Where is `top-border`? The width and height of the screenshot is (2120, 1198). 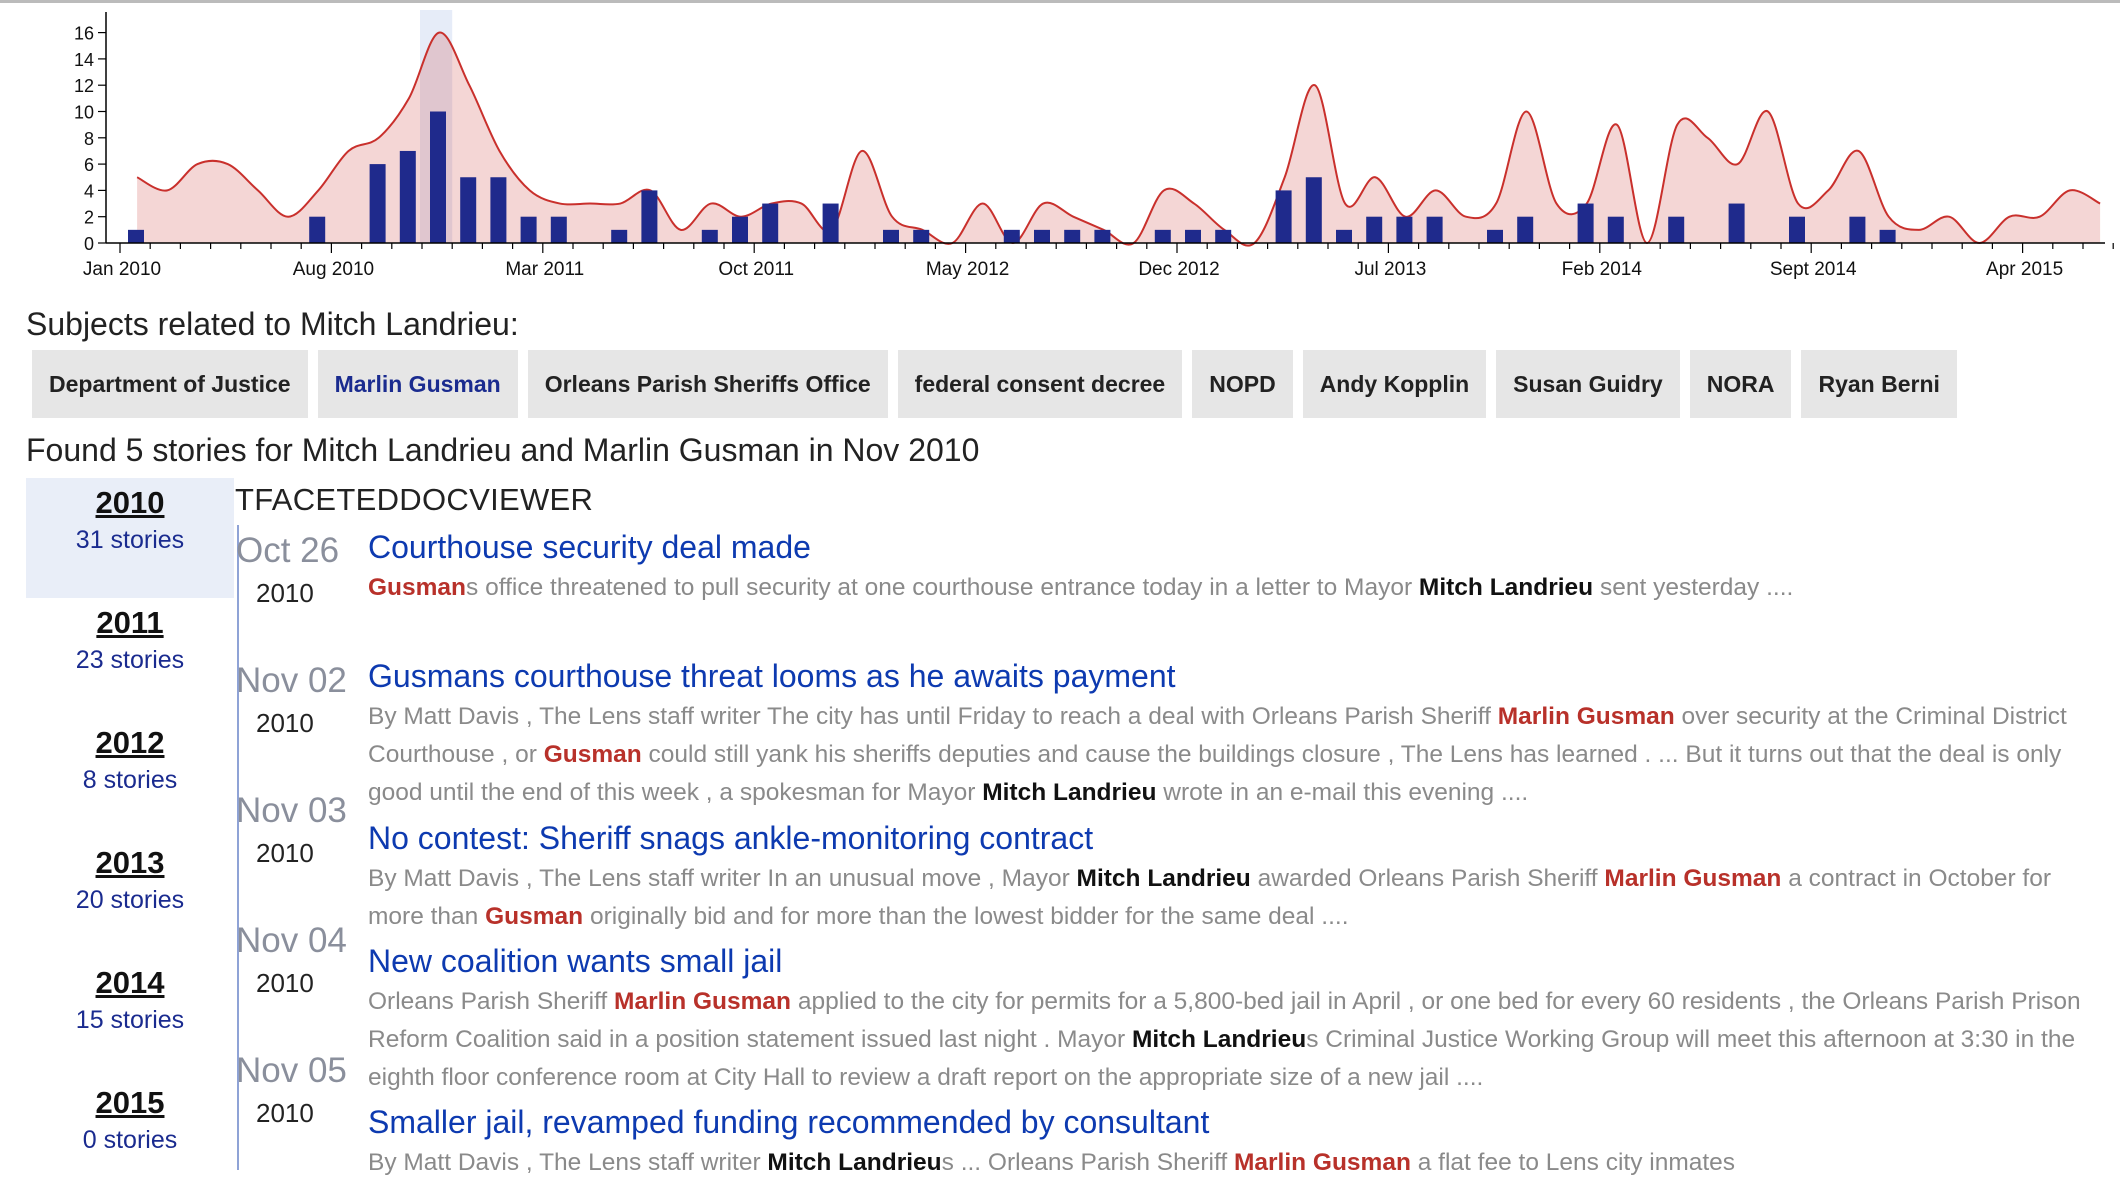 top-border is located at coordinates (1060, 1).